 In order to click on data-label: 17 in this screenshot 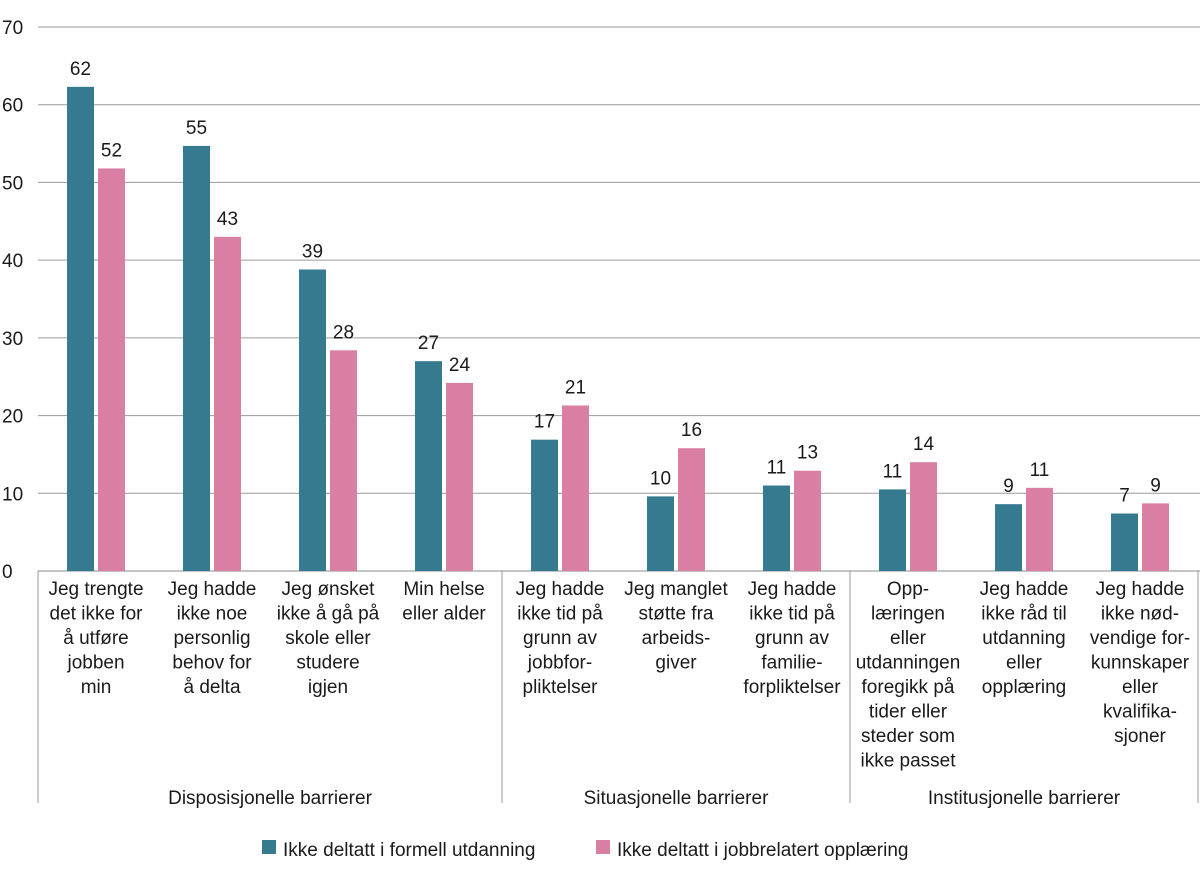, I will do `click(544, 422)`.